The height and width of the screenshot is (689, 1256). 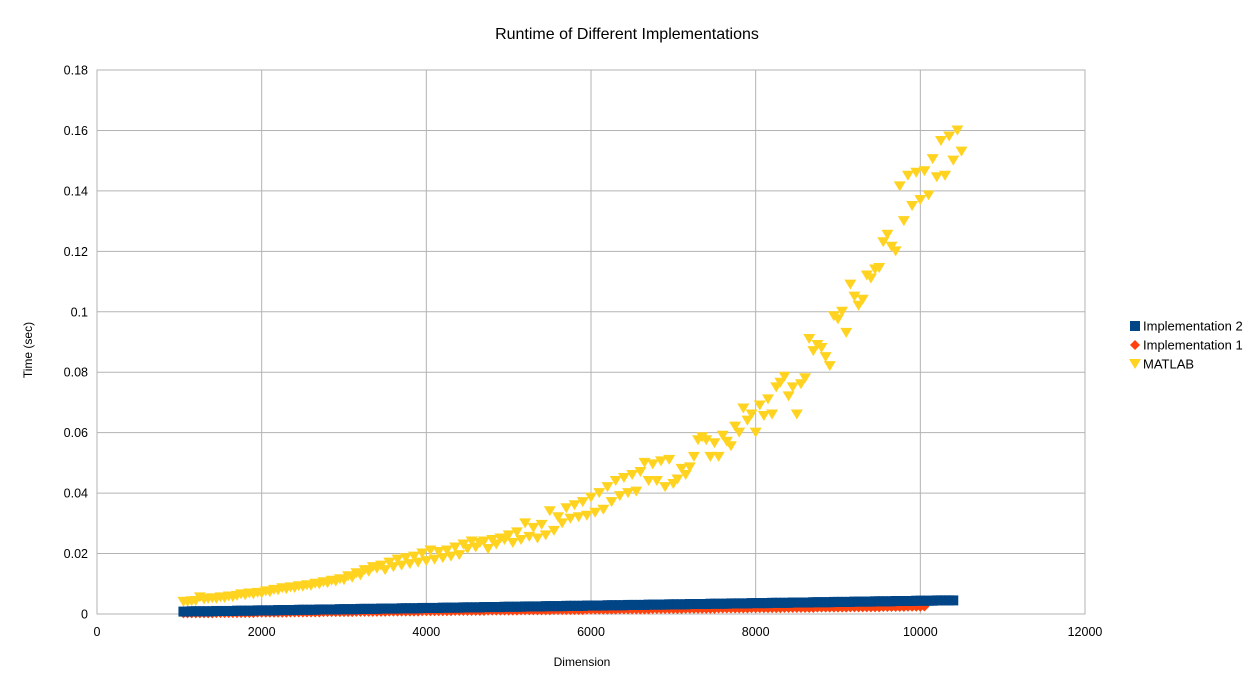 I want to click on x-tick-label: 8000, so click(x=756, y=632).